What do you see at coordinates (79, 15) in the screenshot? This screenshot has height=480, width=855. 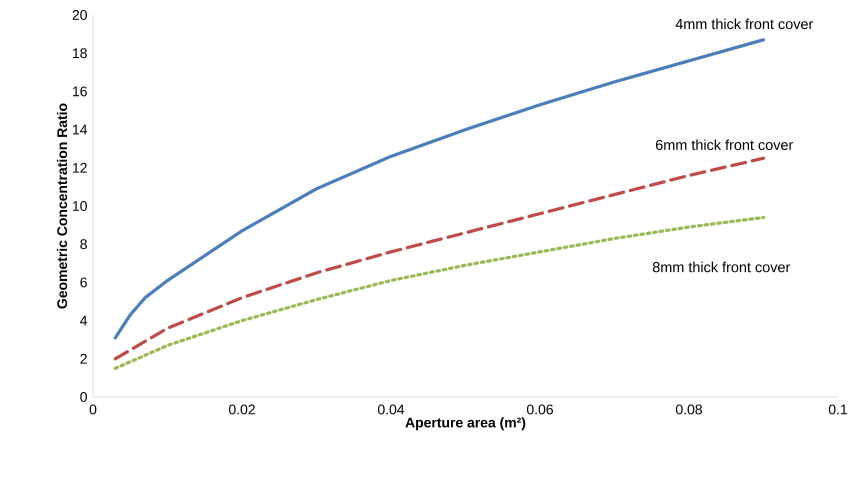 I see `y-tick-label: 20` at bounding box center [79, 15].